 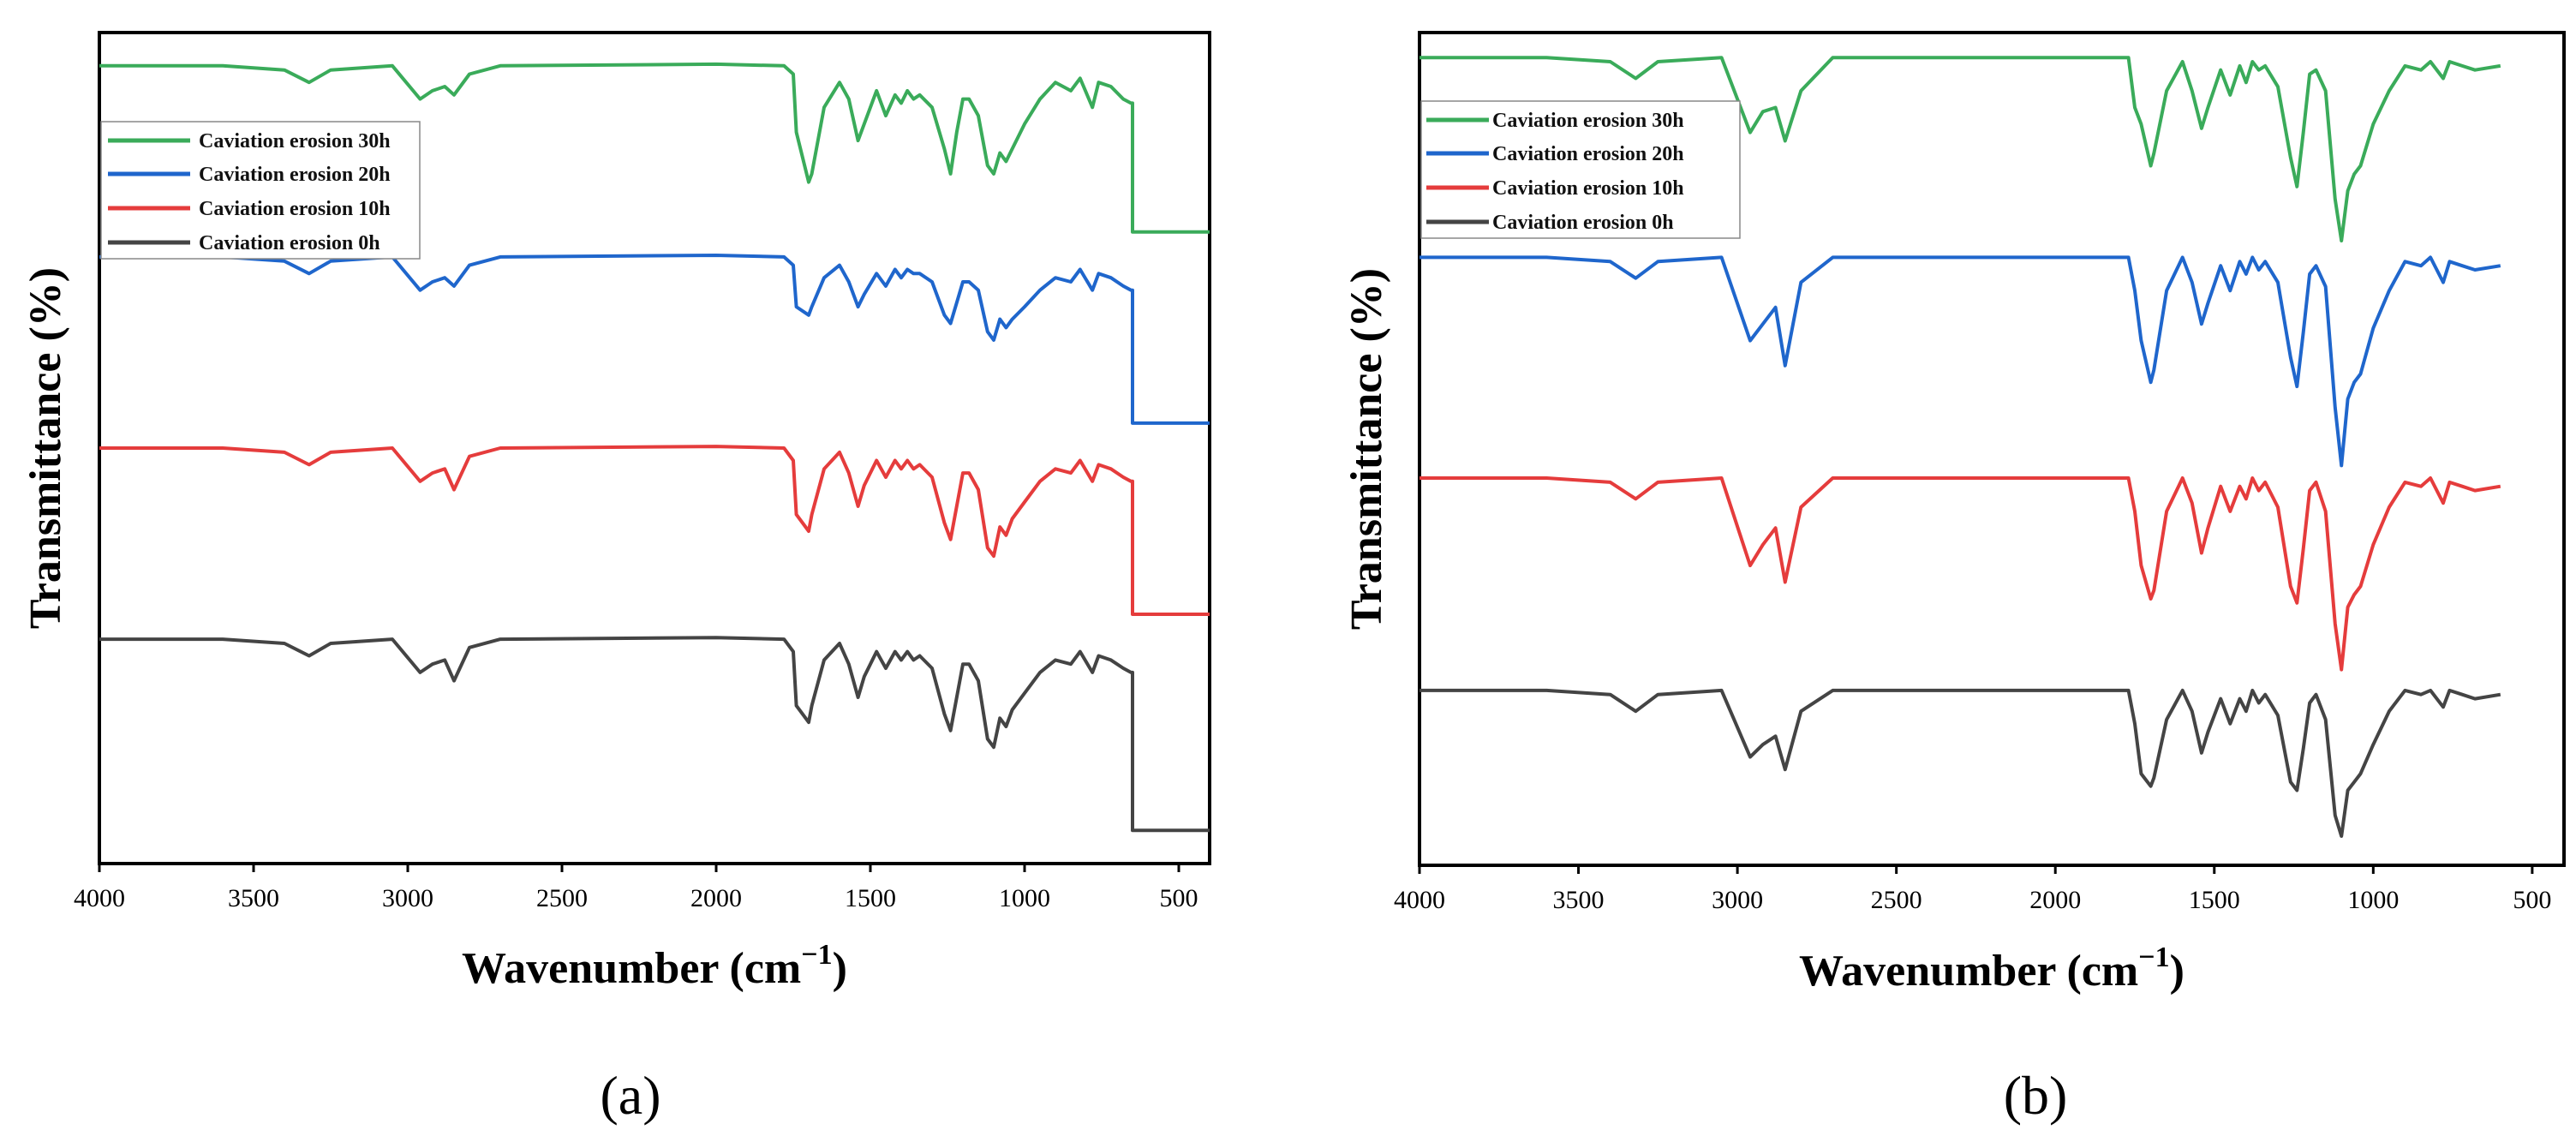 I want to click on panel-a-x-tick-label-5: 1500, so click(x=871, y=898).